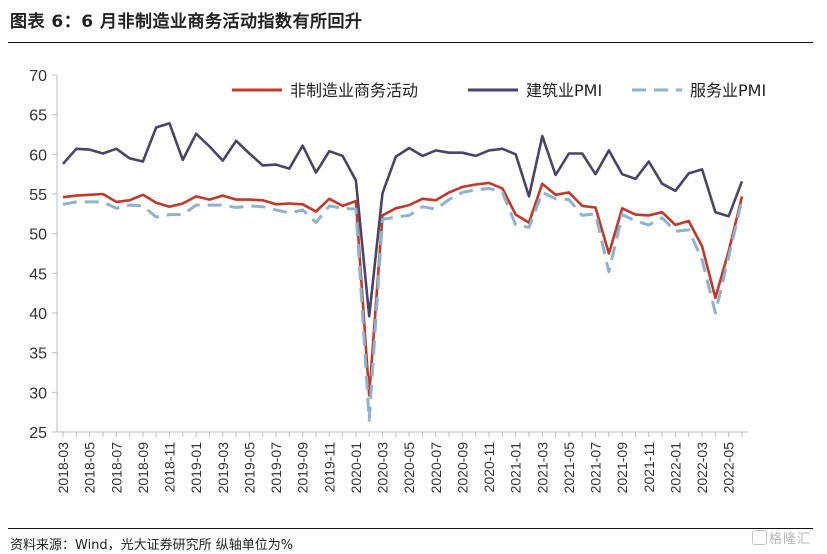  What do you see at coordinates (564, 90) in the screenshot?
I see `legend-label-1: 建筑业PMI` at bounding box center [564, 90].